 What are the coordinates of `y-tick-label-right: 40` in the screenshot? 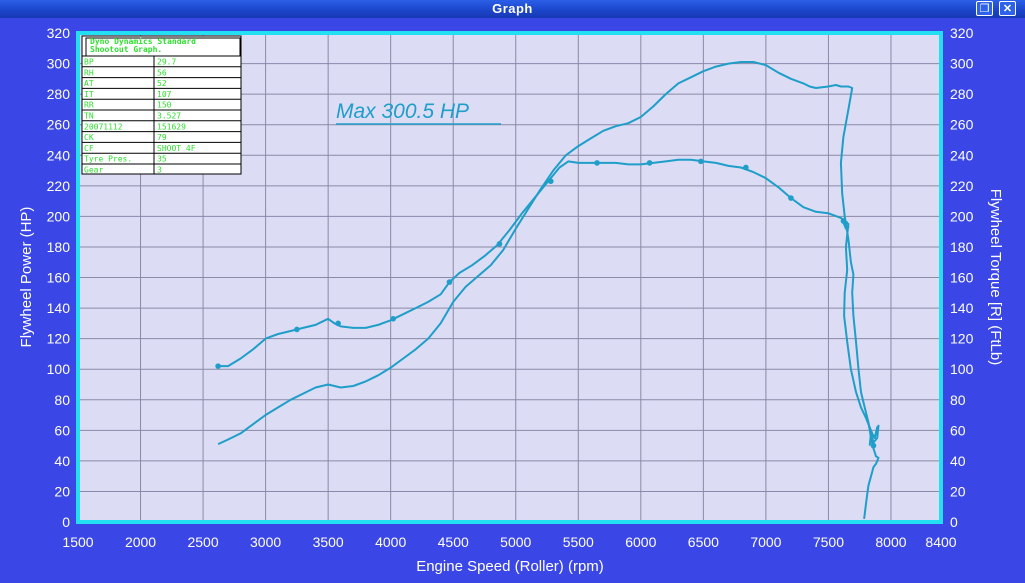 It's located at (958, 461).